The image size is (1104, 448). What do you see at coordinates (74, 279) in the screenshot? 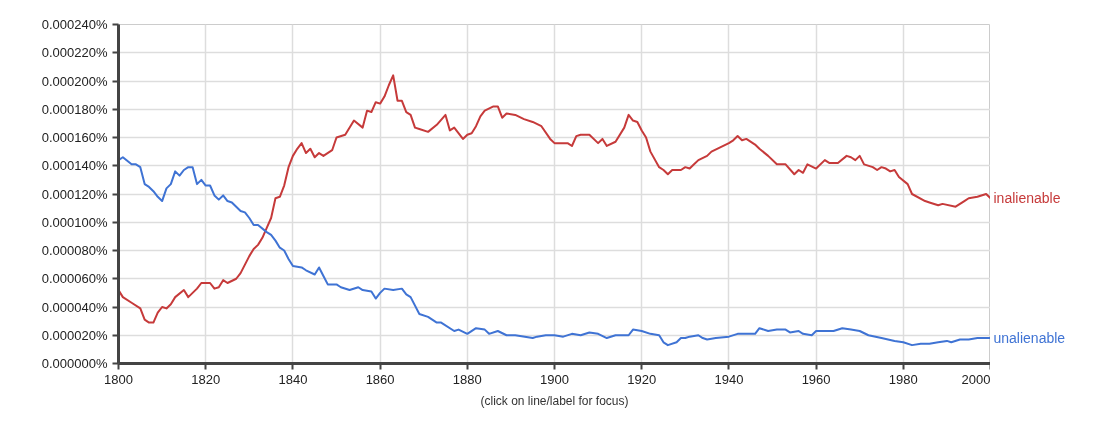
I see `y-tick-label: 0.000060%` at bounding box center [74, 279].